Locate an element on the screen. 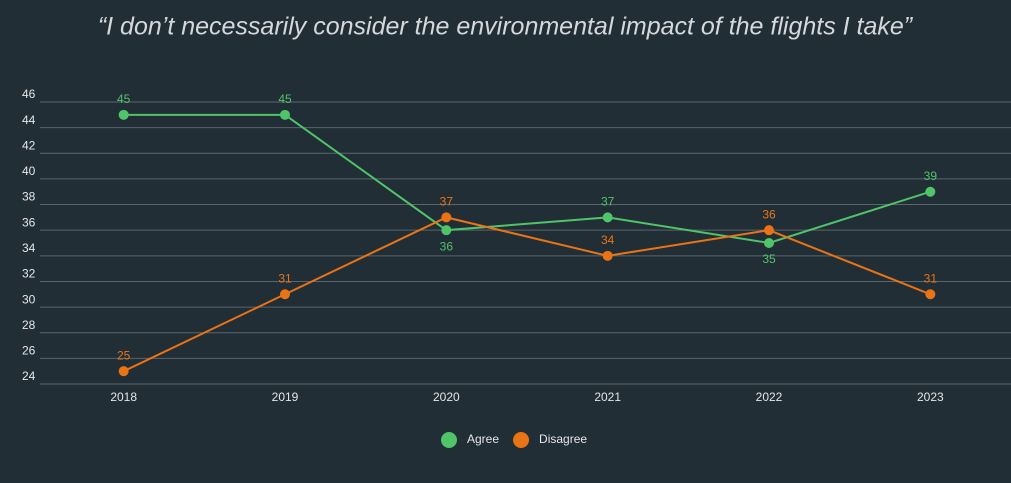  y-tick-label: 42 is located at coordinates (29, 145).